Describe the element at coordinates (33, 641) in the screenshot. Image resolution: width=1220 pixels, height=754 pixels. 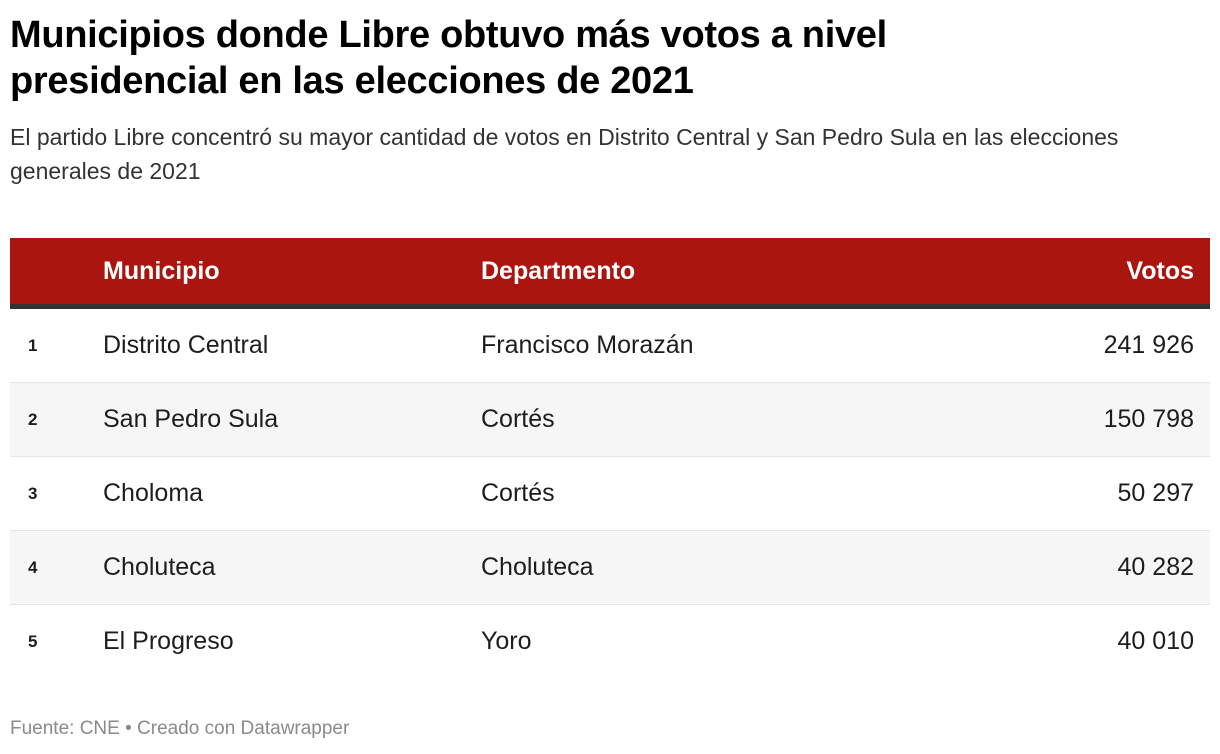
I see `cell-rank: 5` at that location.